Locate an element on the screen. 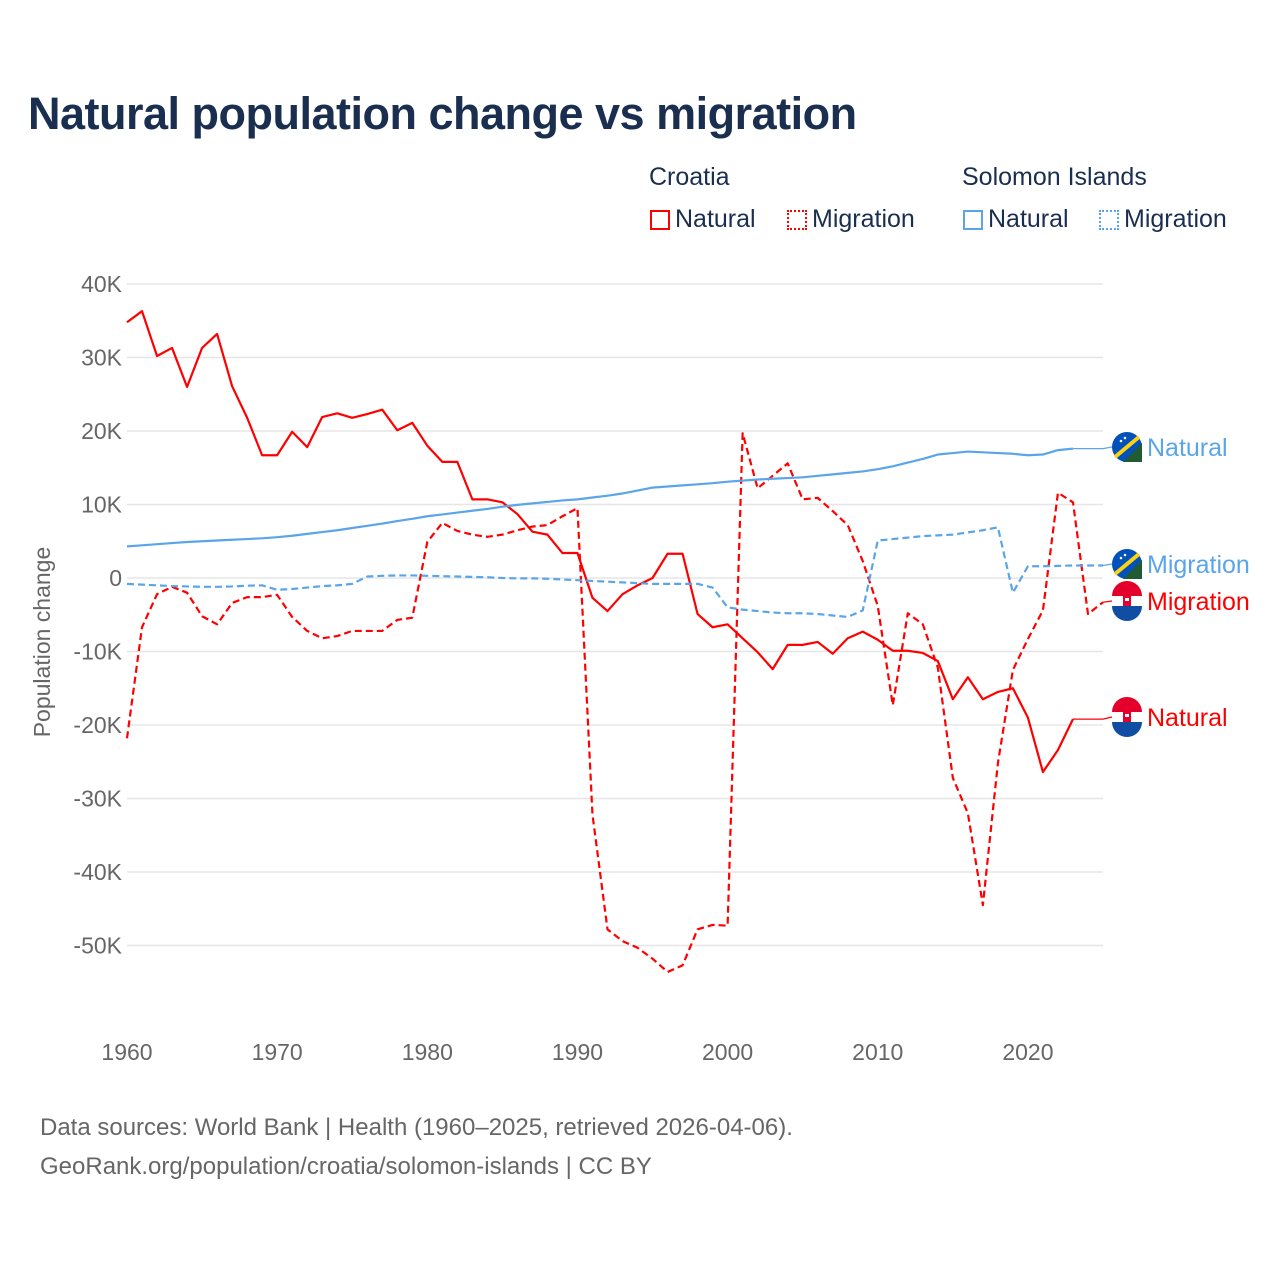 The width and height of the screenshot is (1280, 1280). y-tick-label: 20K is located at coordinates (102, 431).